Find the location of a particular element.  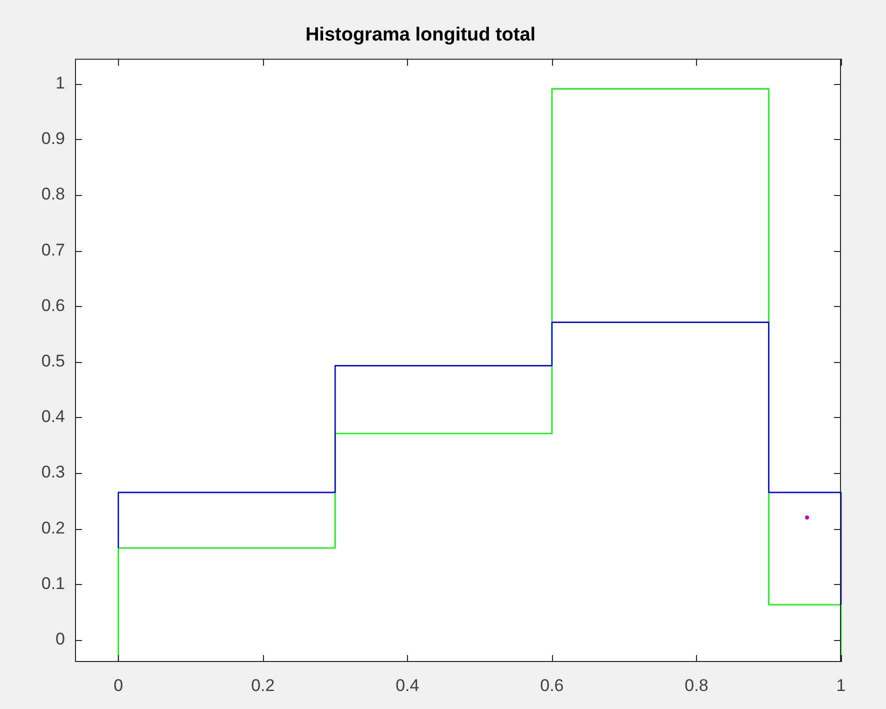

x-tick-label: 0.4 is located at coordinates (408, 685).